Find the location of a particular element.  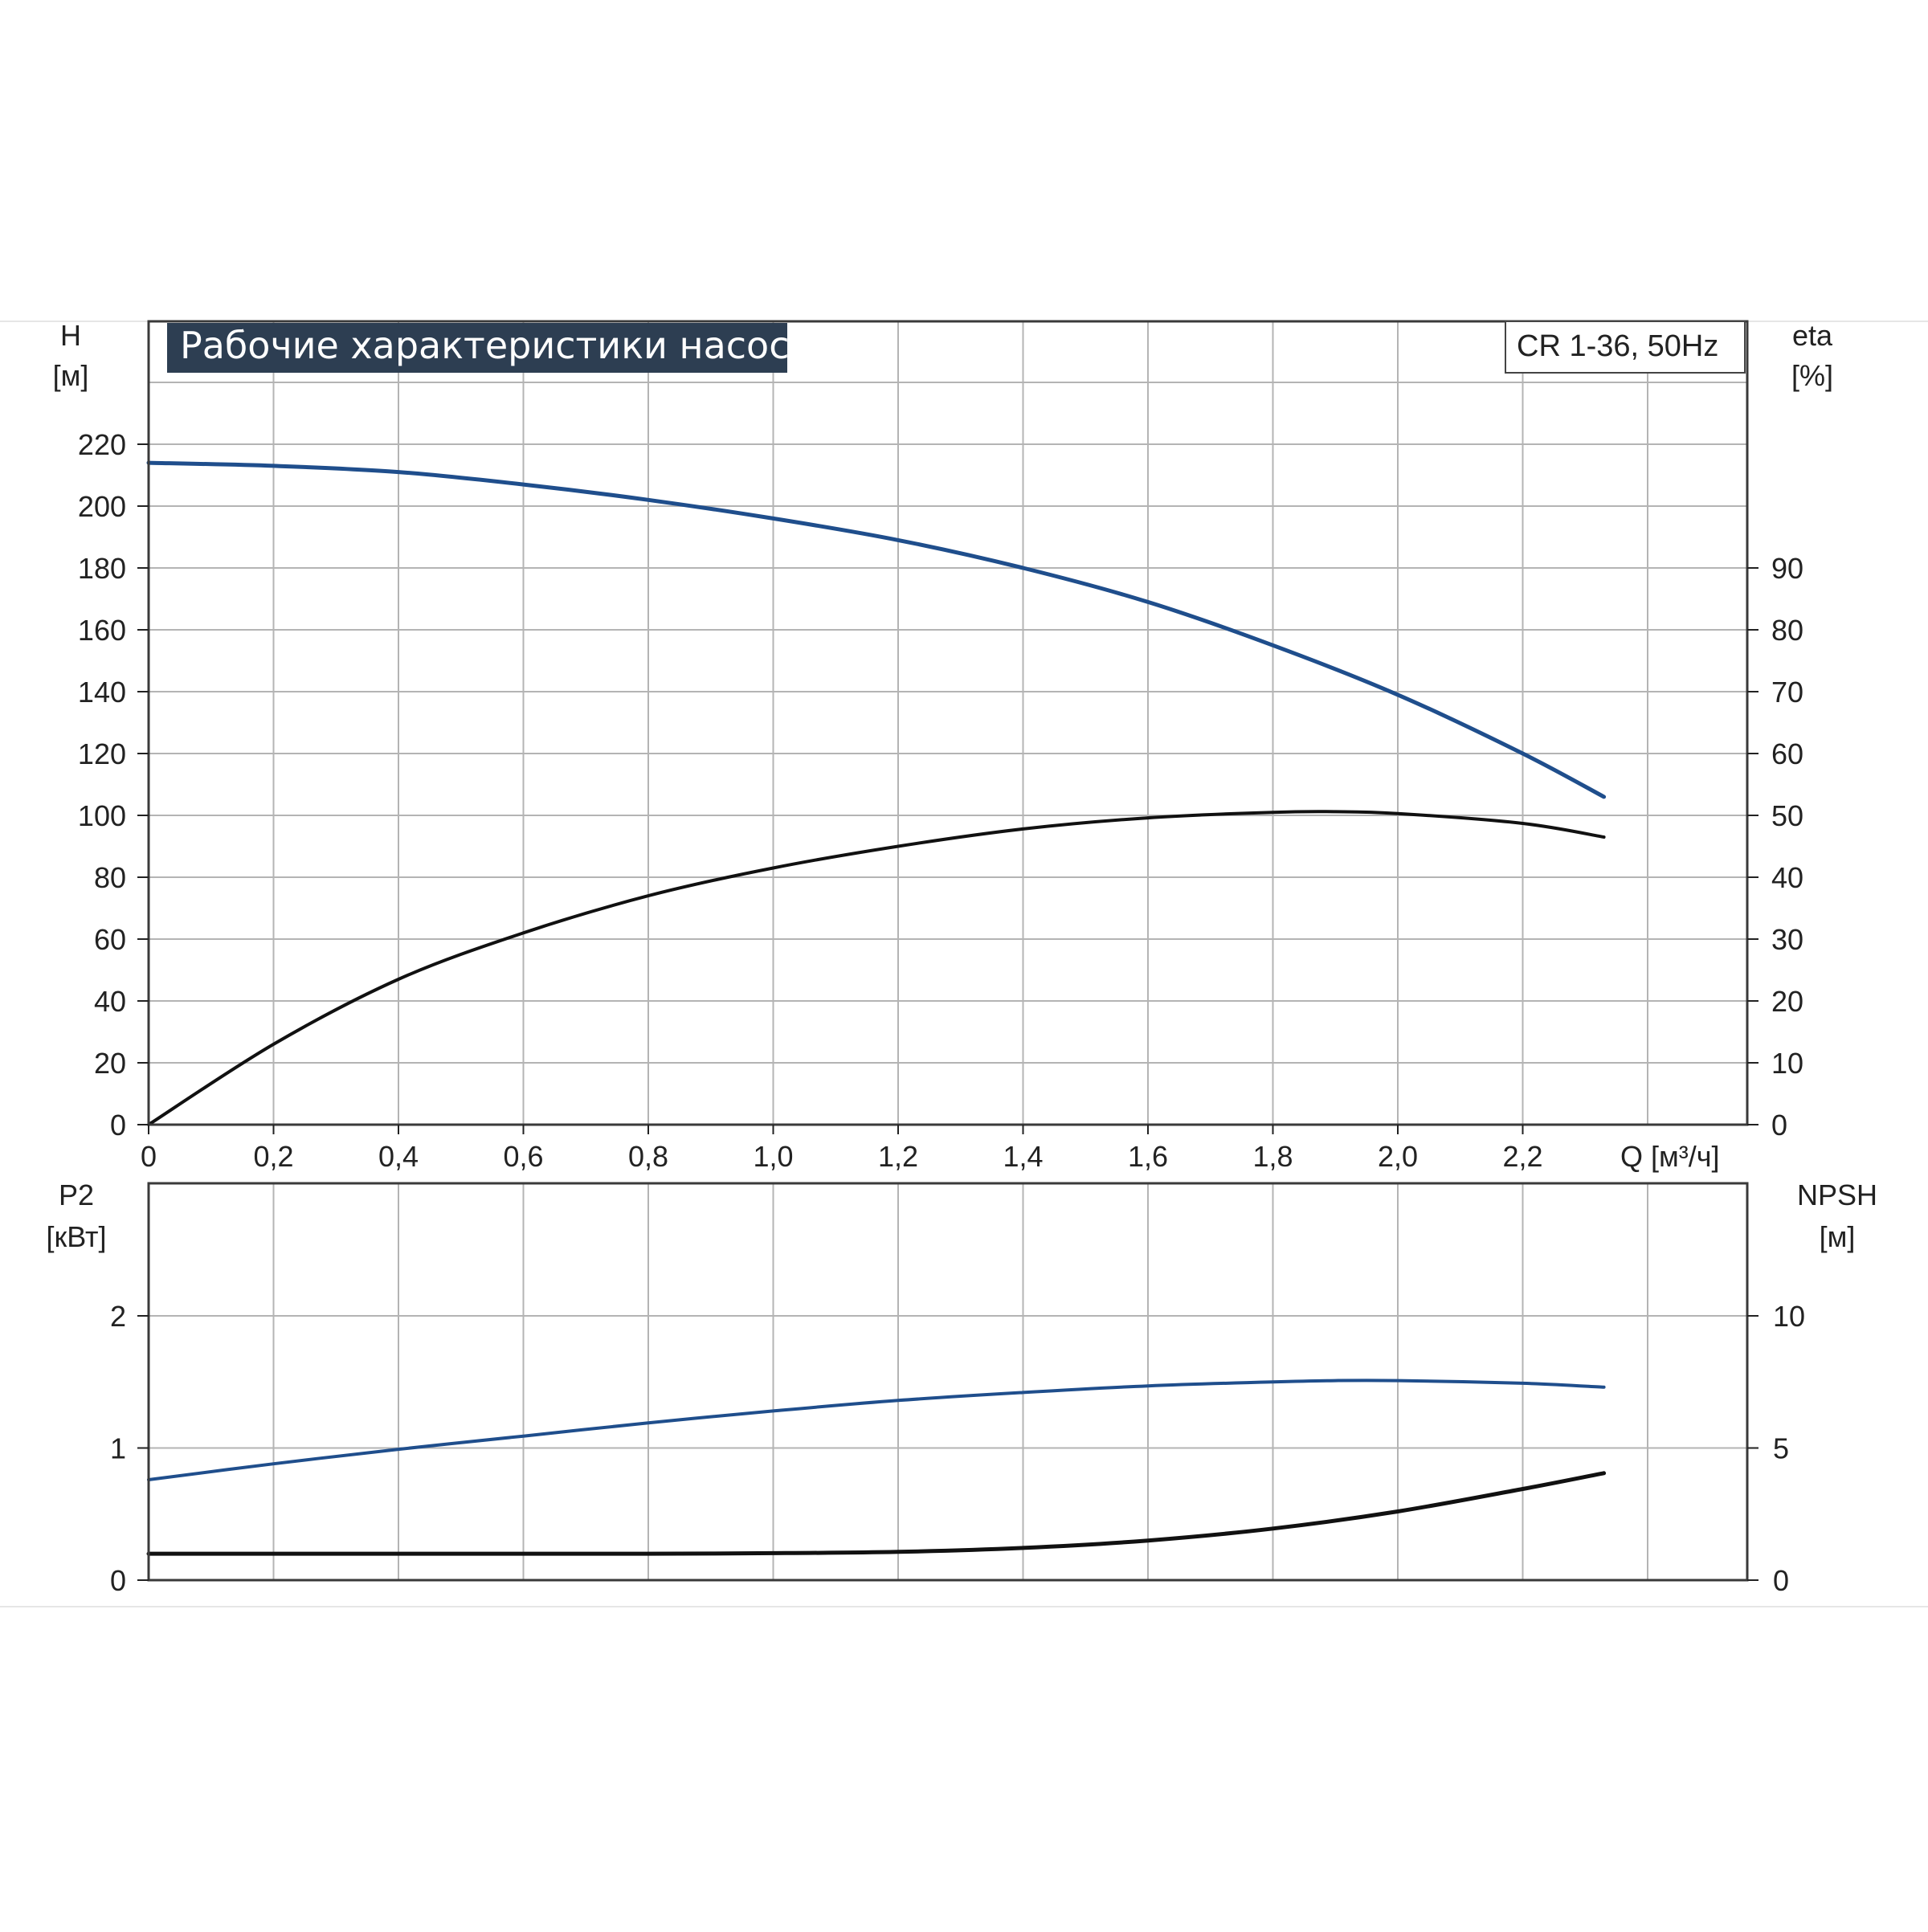

q-axis-unit-label: Q [м³/ч] is located at coordinates (1670, 1156).